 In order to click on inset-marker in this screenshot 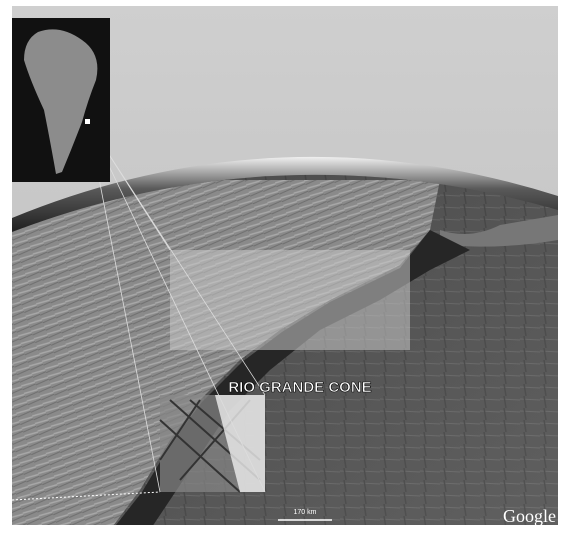, I will do `click(87, 121)`.